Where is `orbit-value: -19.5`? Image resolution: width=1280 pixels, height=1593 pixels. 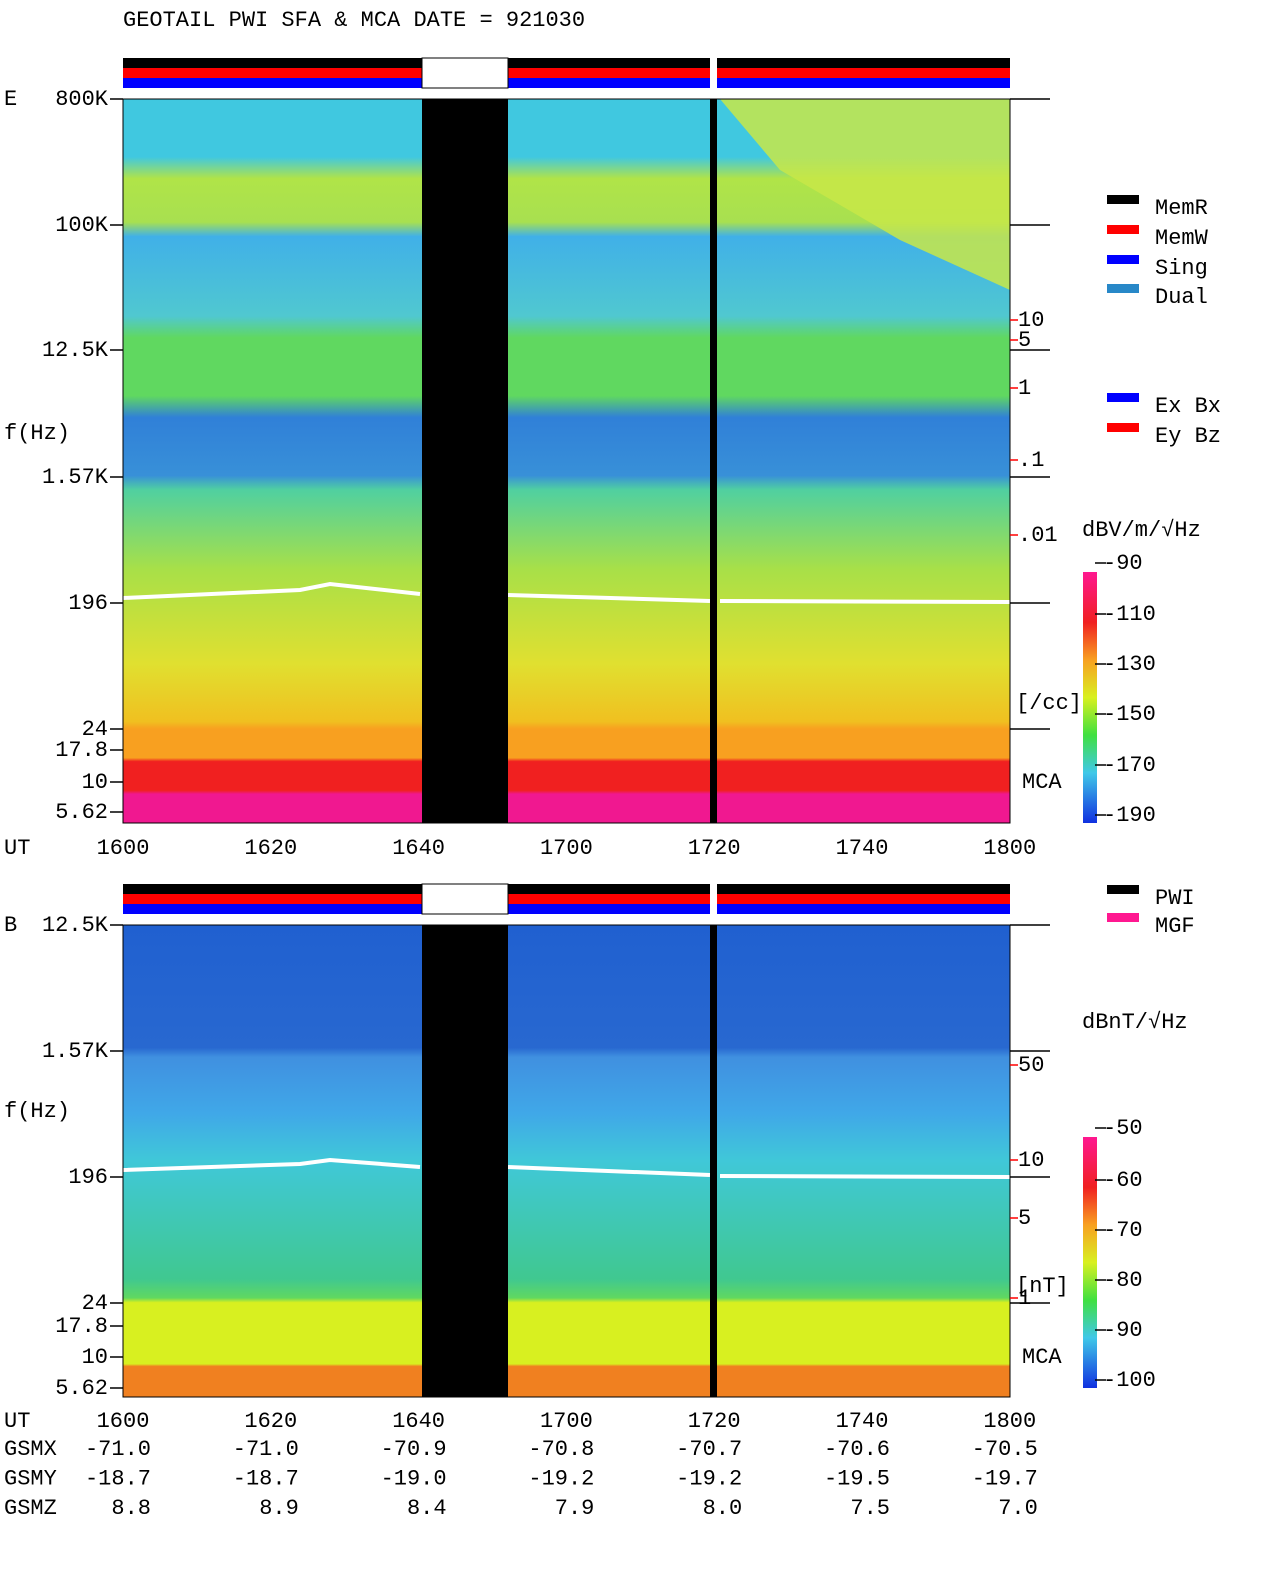 orbit-value: -19.5 is located at coordinates (857, 1478).